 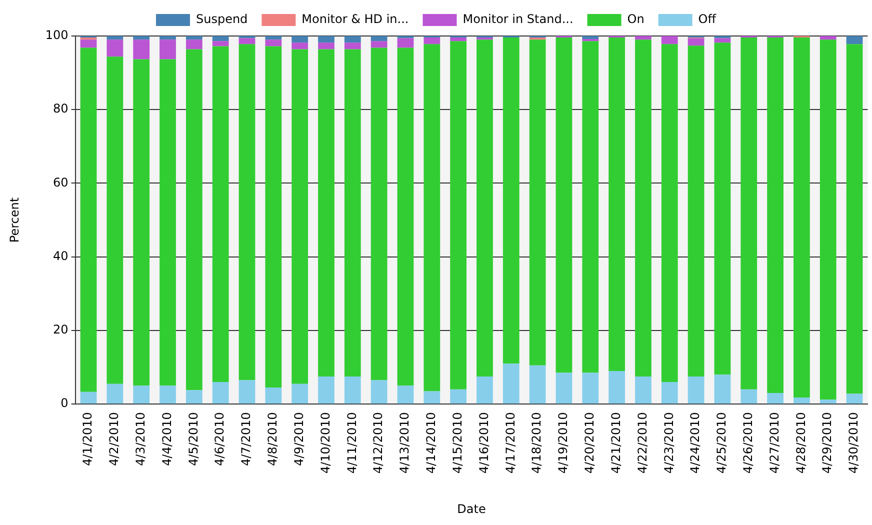 I want to click on x-tick-label: 4/21/2010, so click(x=615, y=443).